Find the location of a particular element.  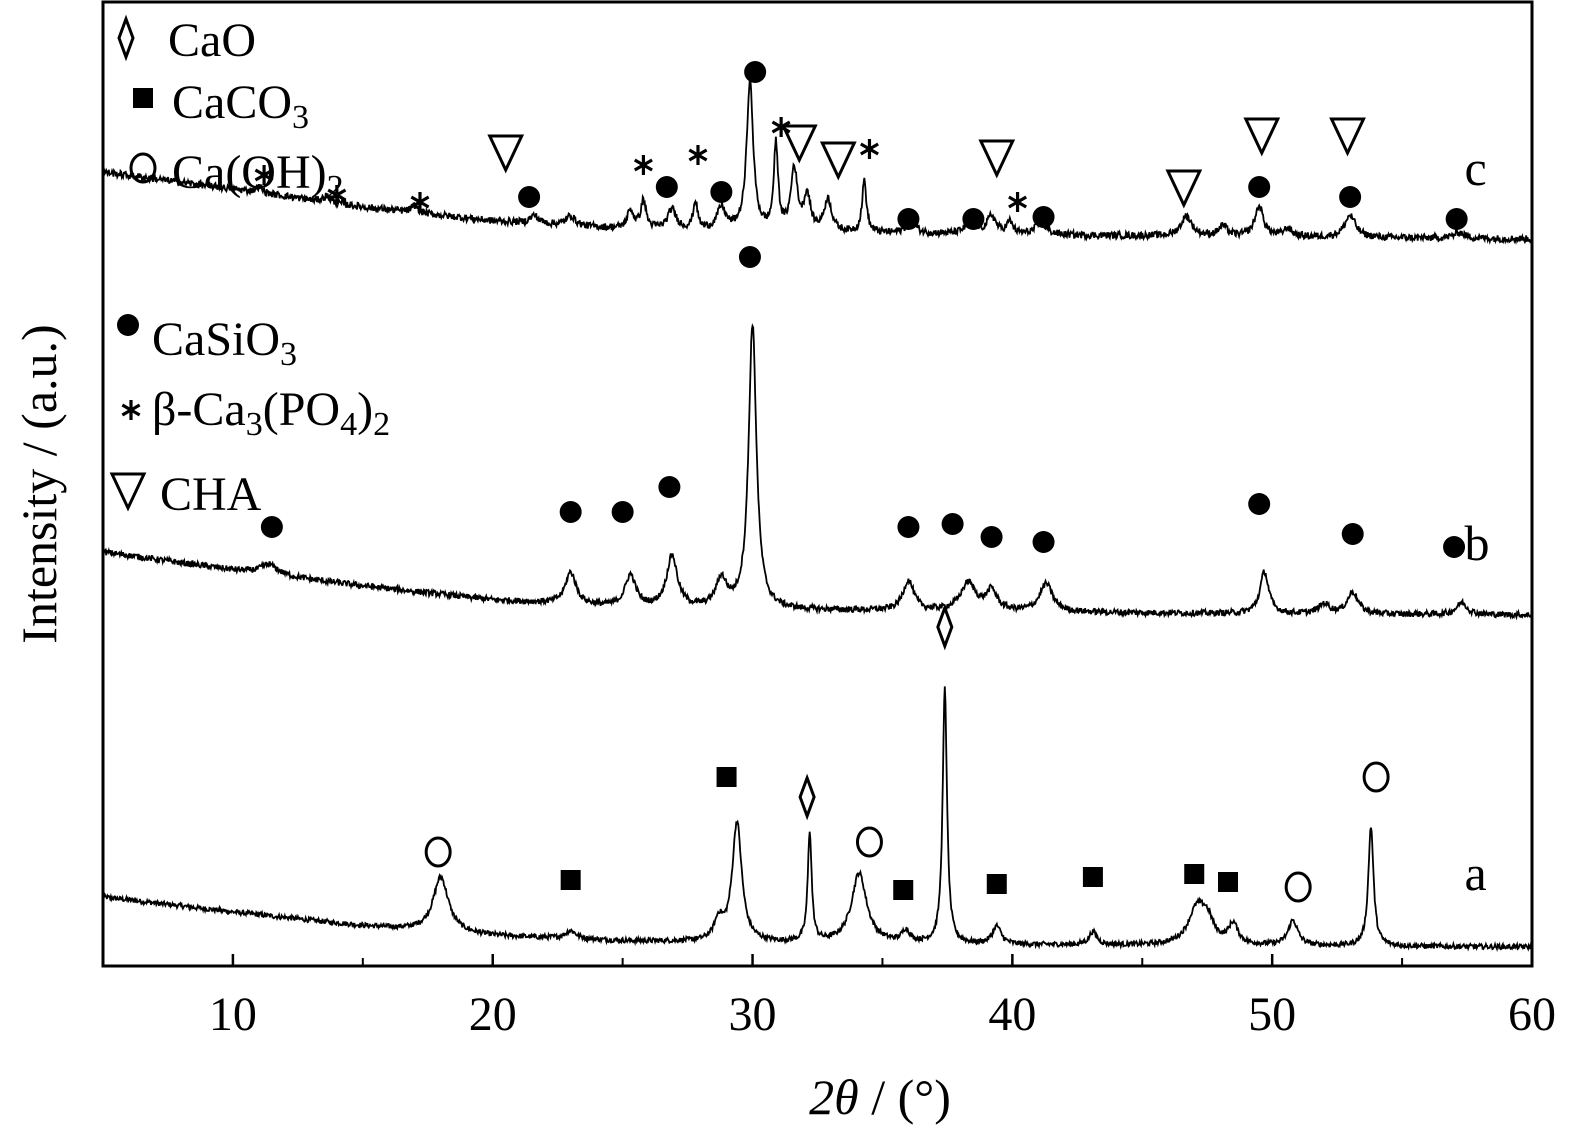

curve-label-a: a is located at coordinates (1475, 873).